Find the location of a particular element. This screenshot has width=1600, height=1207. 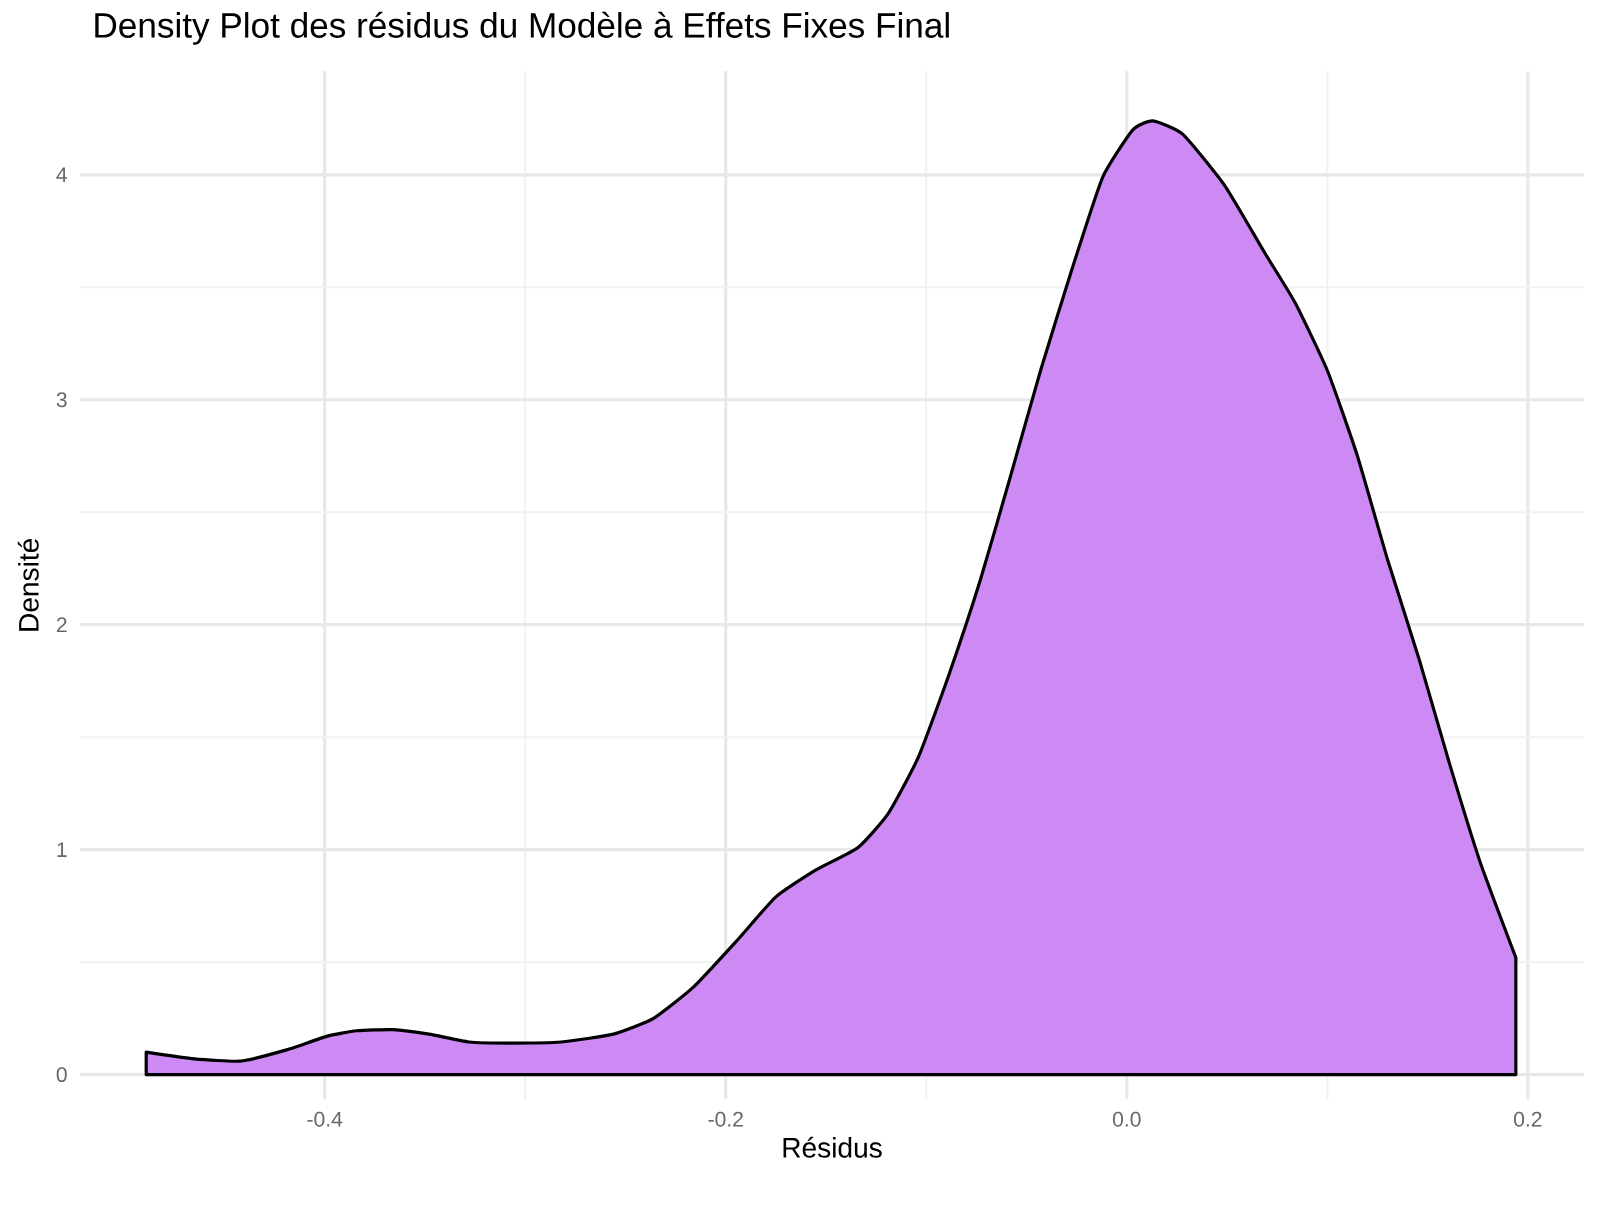

x-tick-label: -0.4 is located at coordinates (325, 1119).